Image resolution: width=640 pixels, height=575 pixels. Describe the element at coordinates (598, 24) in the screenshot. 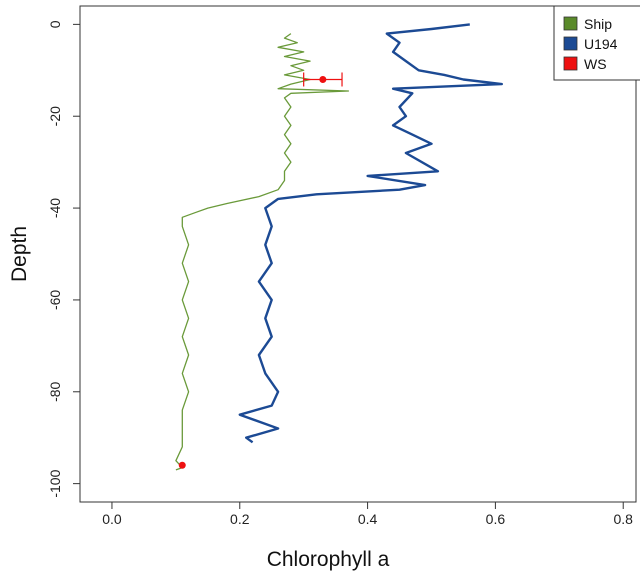

I see `legend-label-ship: Ship` at that location.